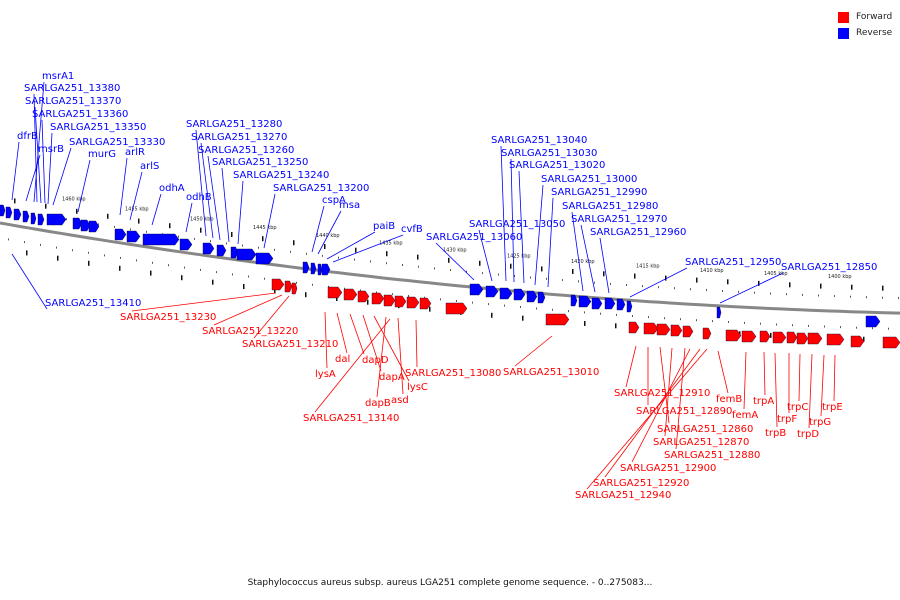 This screenshot has height=600, width=900. I want to click on forward-gene-label: asd, so click(400, 400).